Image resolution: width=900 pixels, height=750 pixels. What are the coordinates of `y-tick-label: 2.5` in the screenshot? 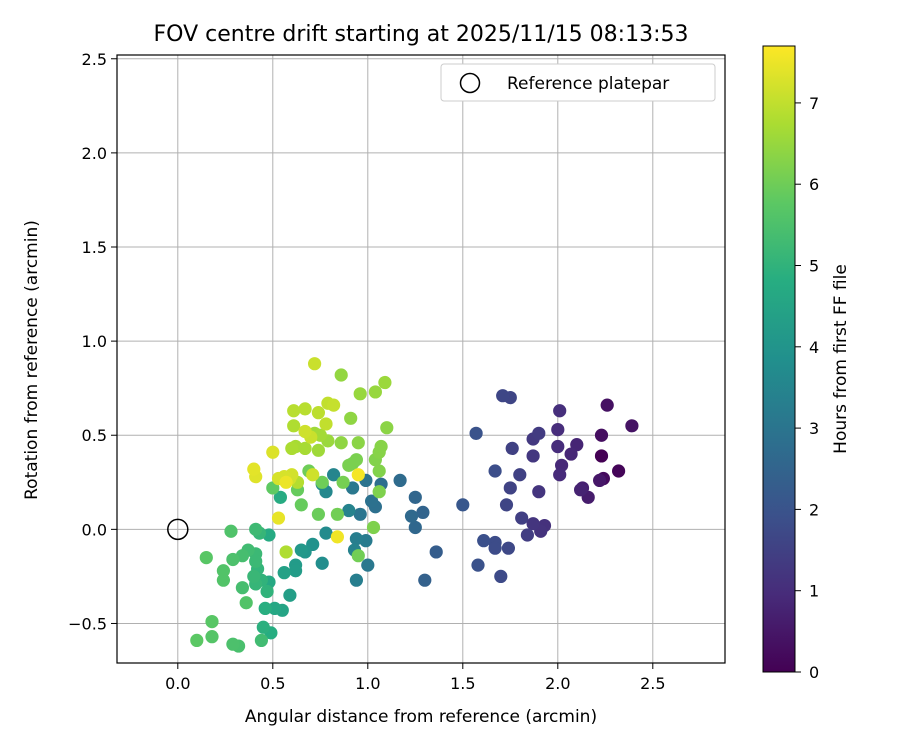 It's located at (94, 59).